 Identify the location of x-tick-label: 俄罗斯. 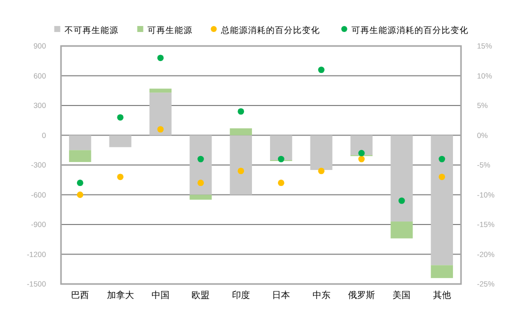
(362, 295).